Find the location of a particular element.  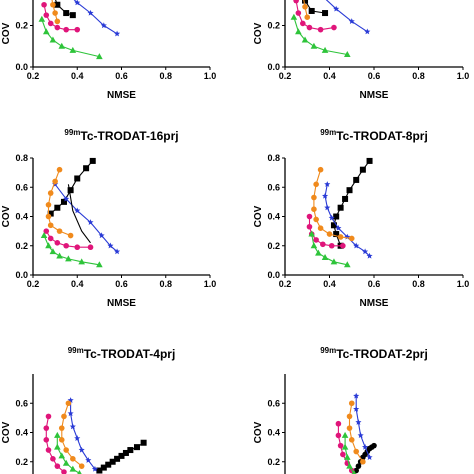

chart-title-text: Tc-TRODAT-16prj is located at coordinates (129, 136).